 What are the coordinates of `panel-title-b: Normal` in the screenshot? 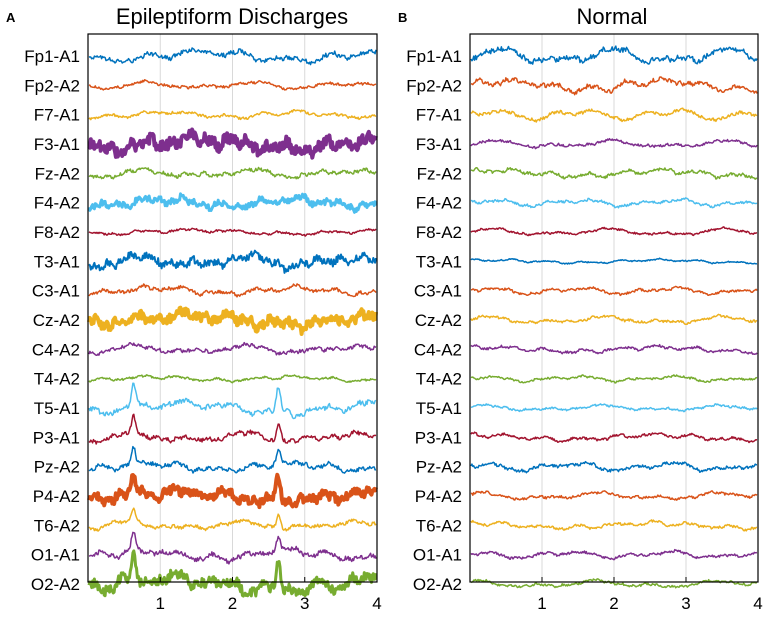 It's located at (612, 16).